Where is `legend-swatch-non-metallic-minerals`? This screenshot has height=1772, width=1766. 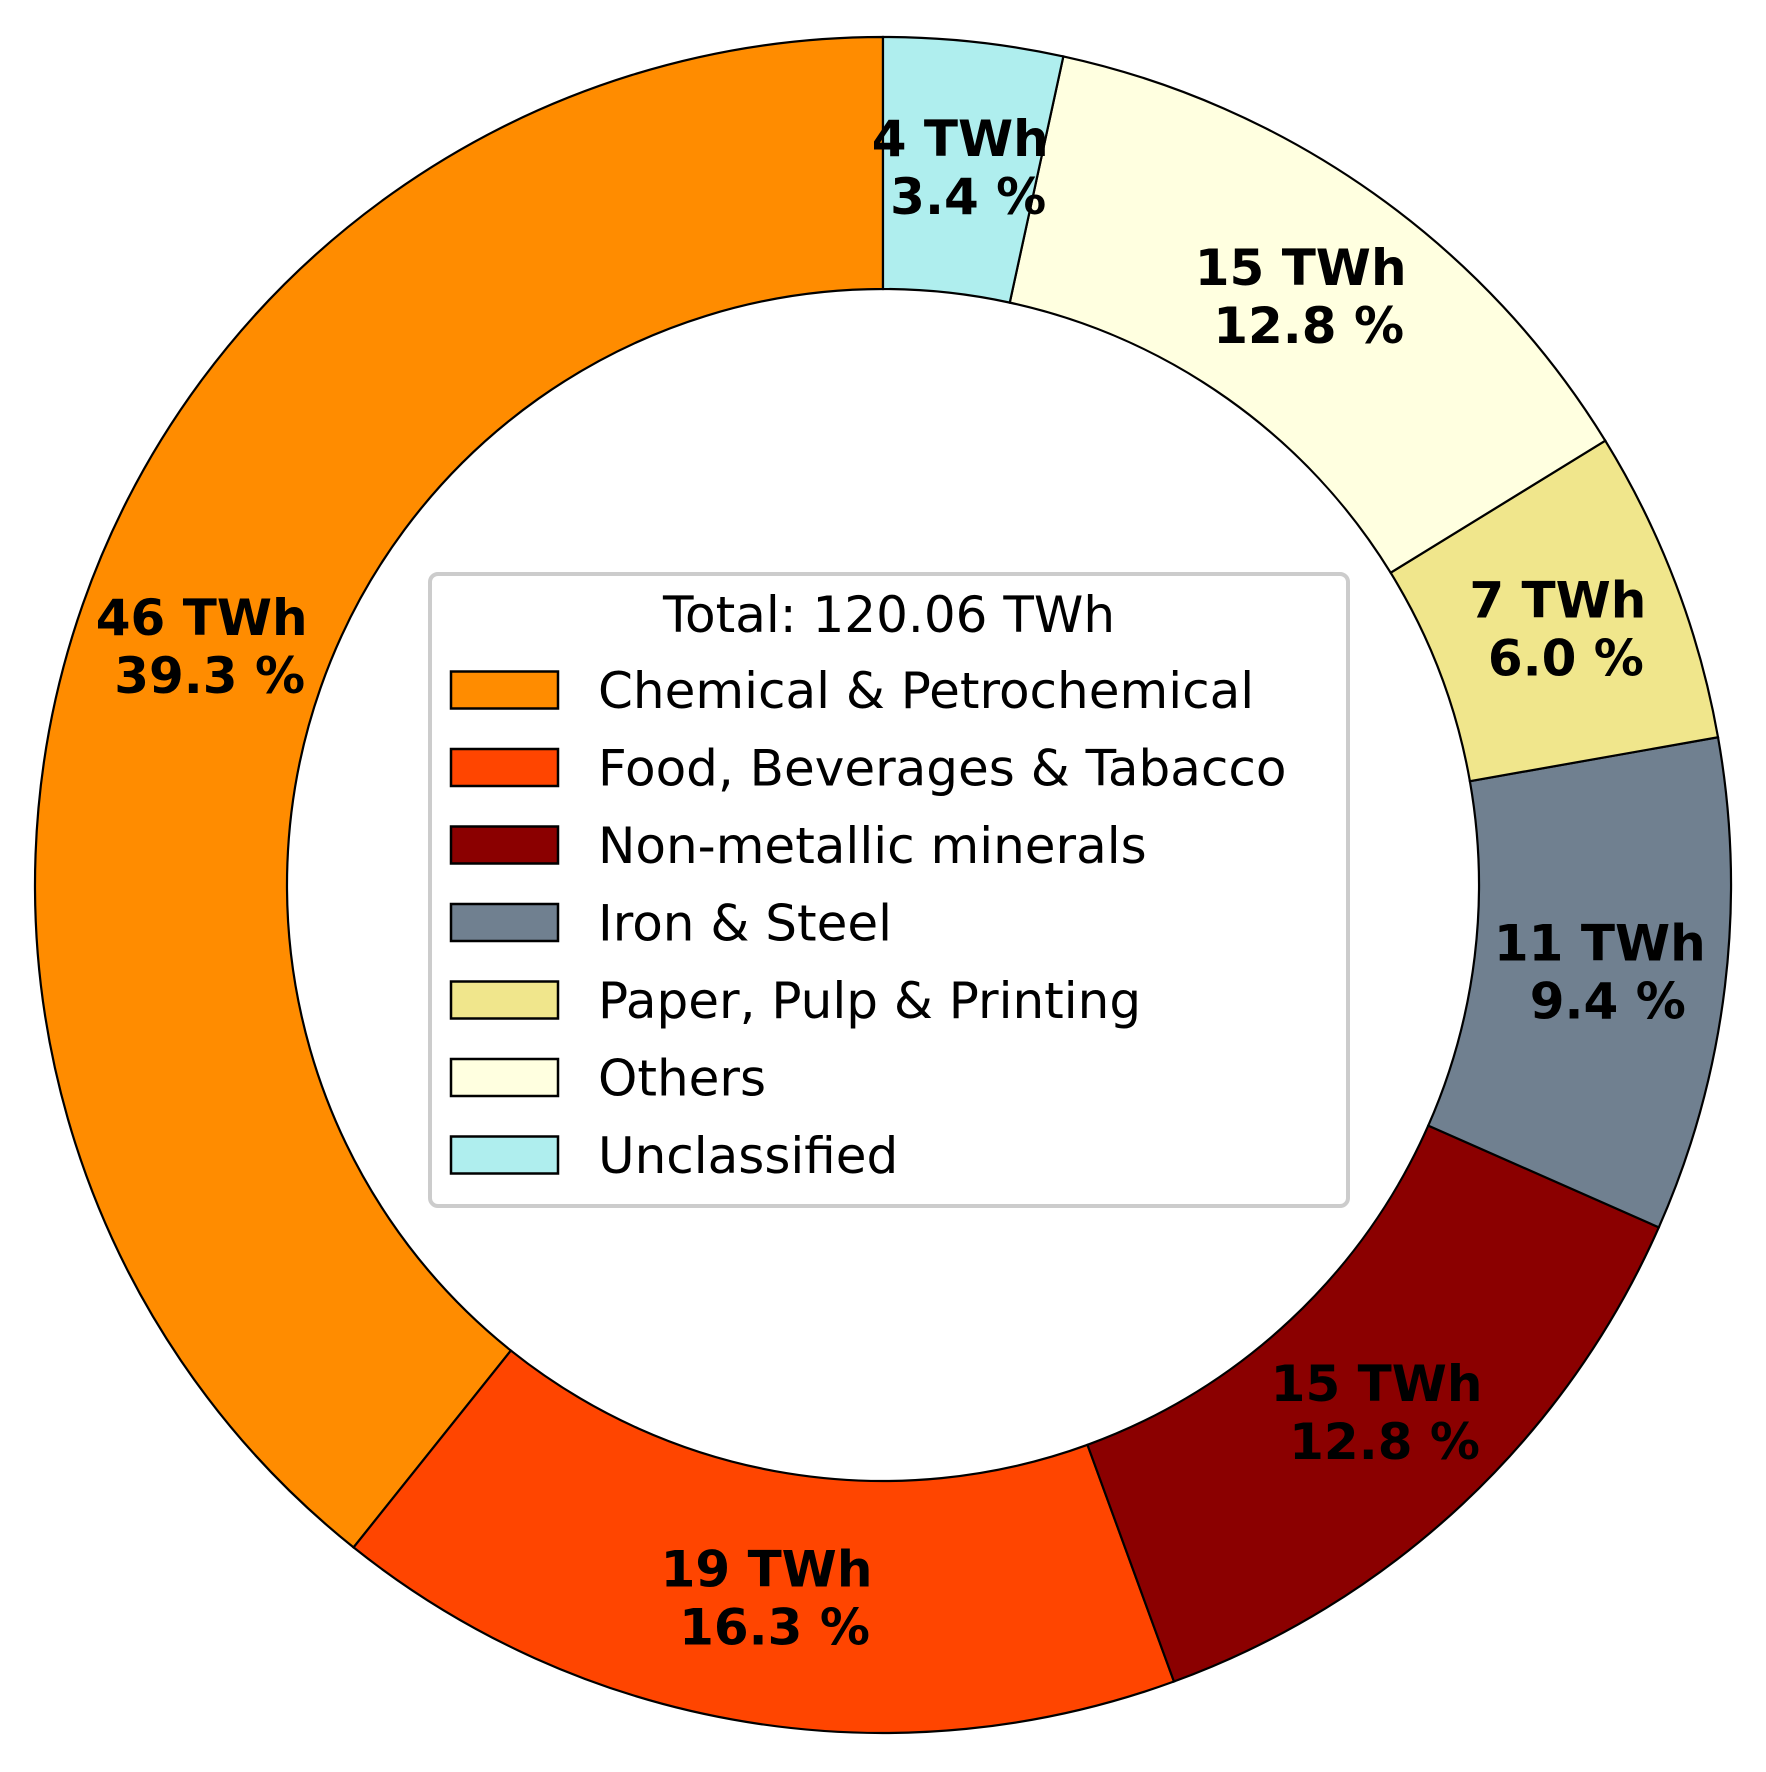 legend-swatch-non-metallic-minerals is located at coordinates (504, 845).